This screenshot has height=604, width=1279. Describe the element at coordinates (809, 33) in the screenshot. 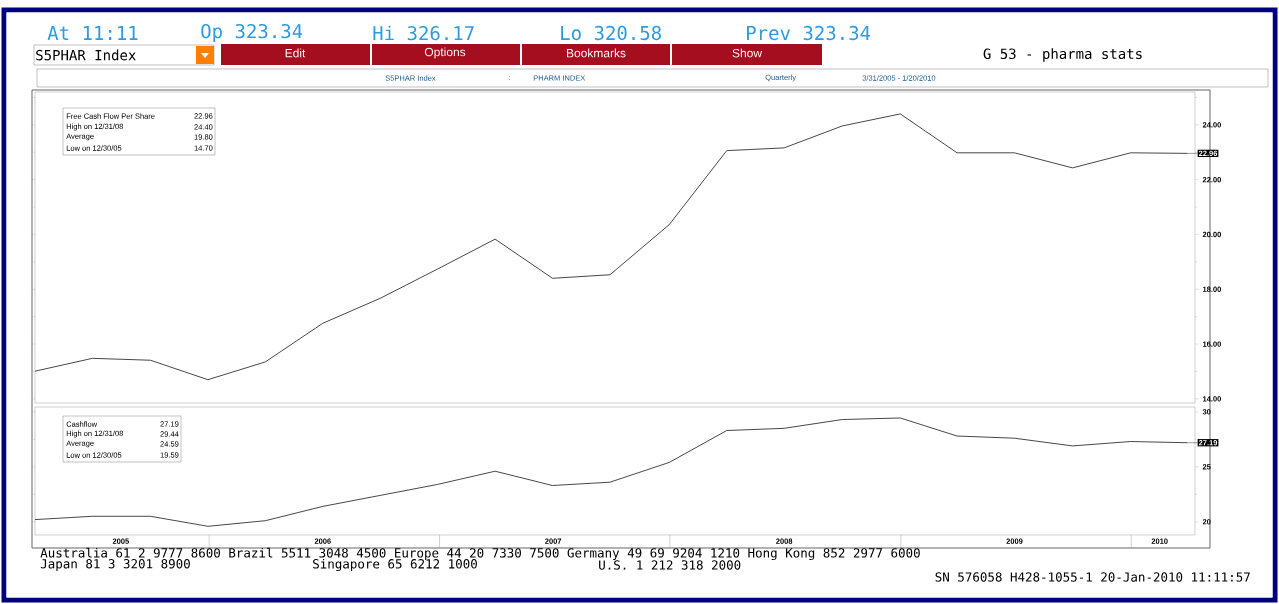

I see `text: Prev 323.34` at that location.